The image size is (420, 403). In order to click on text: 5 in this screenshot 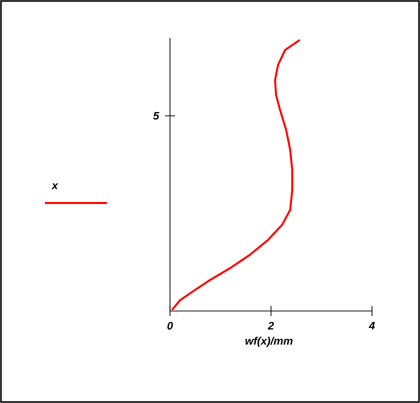, I will do `click(156, 116)`.